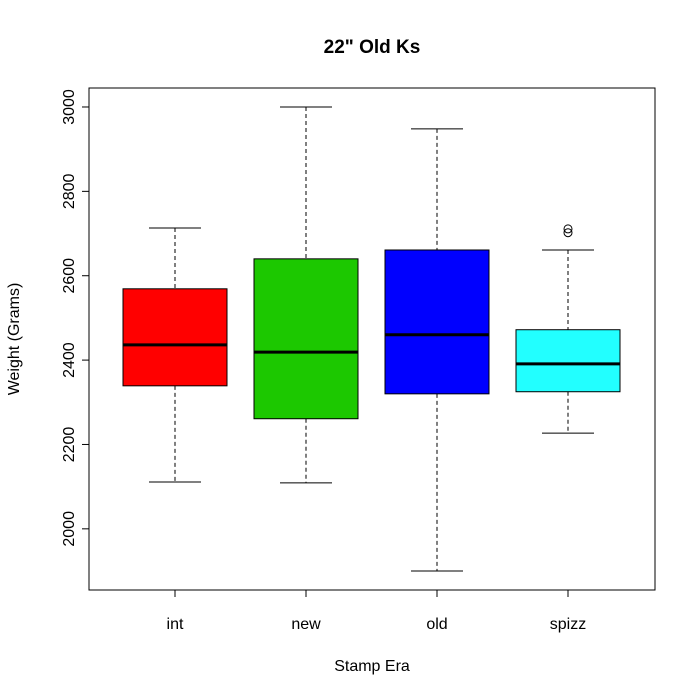 This screenshot has height=700, width=700. I want to click on y-tick-label: 2800, so click(69, 191).